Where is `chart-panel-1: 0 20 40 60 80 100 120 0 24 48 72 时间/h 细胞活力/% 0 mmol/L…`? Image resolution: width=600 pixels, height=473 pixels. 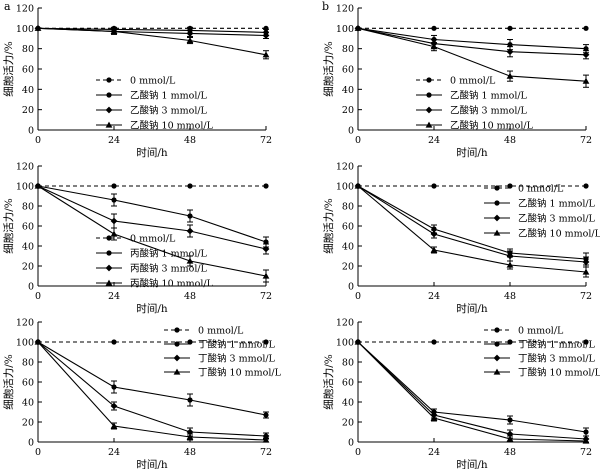
chart-panel-1: 0 20 40 60 80 100 120 0 24 48 72 时间/h 细胞活力/% 0 mmol/L… is located at coordinates (137, 82).